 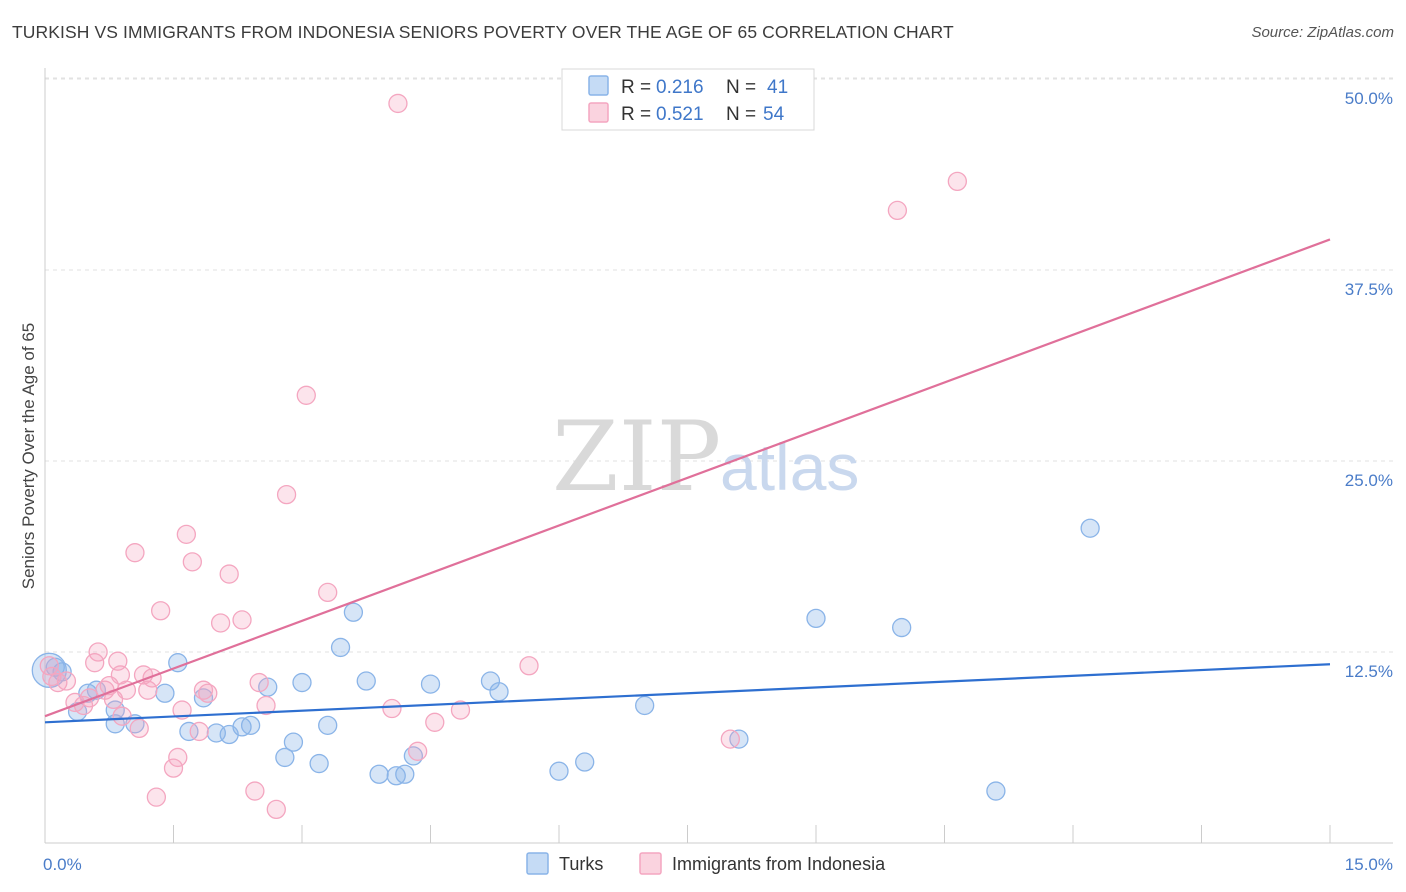 What do you see at coordinates (1369, 289) in the screenshot?
I see `y-tick-label-2: 37.5%` at bounding box center [1369, 289].